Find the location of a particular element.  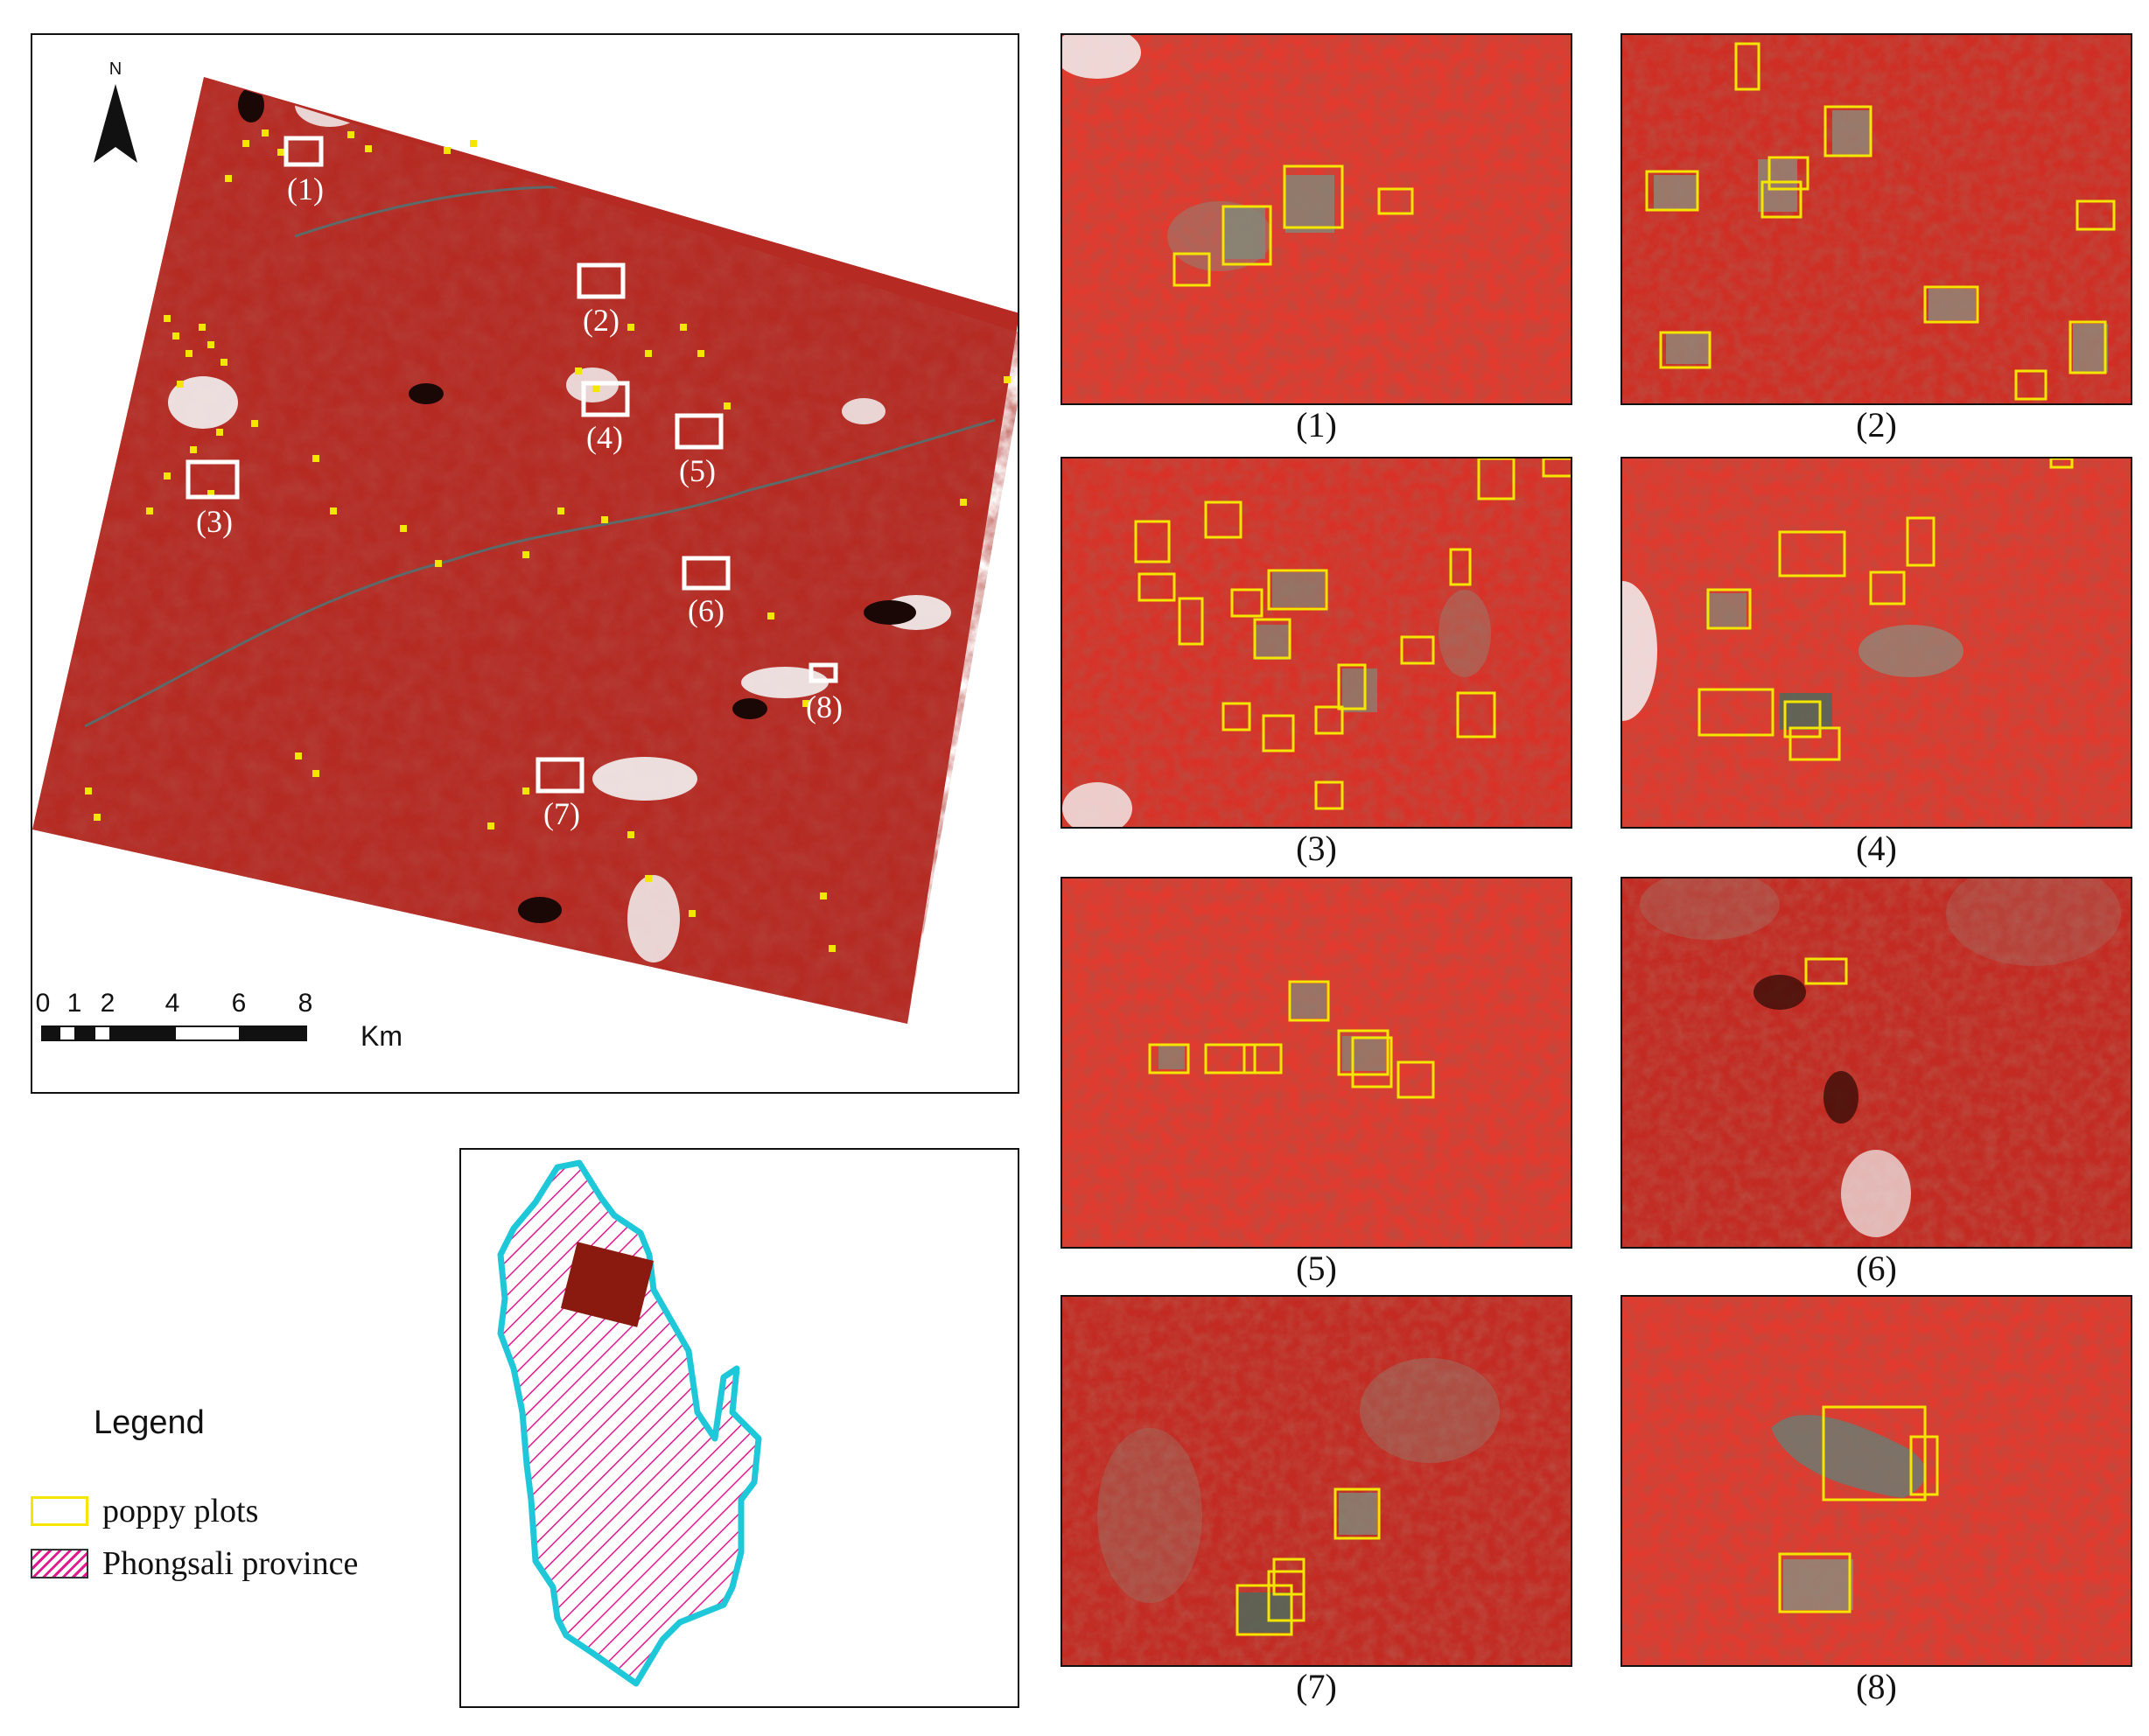

locator-map-frame is located at coordinates (739, 1428).